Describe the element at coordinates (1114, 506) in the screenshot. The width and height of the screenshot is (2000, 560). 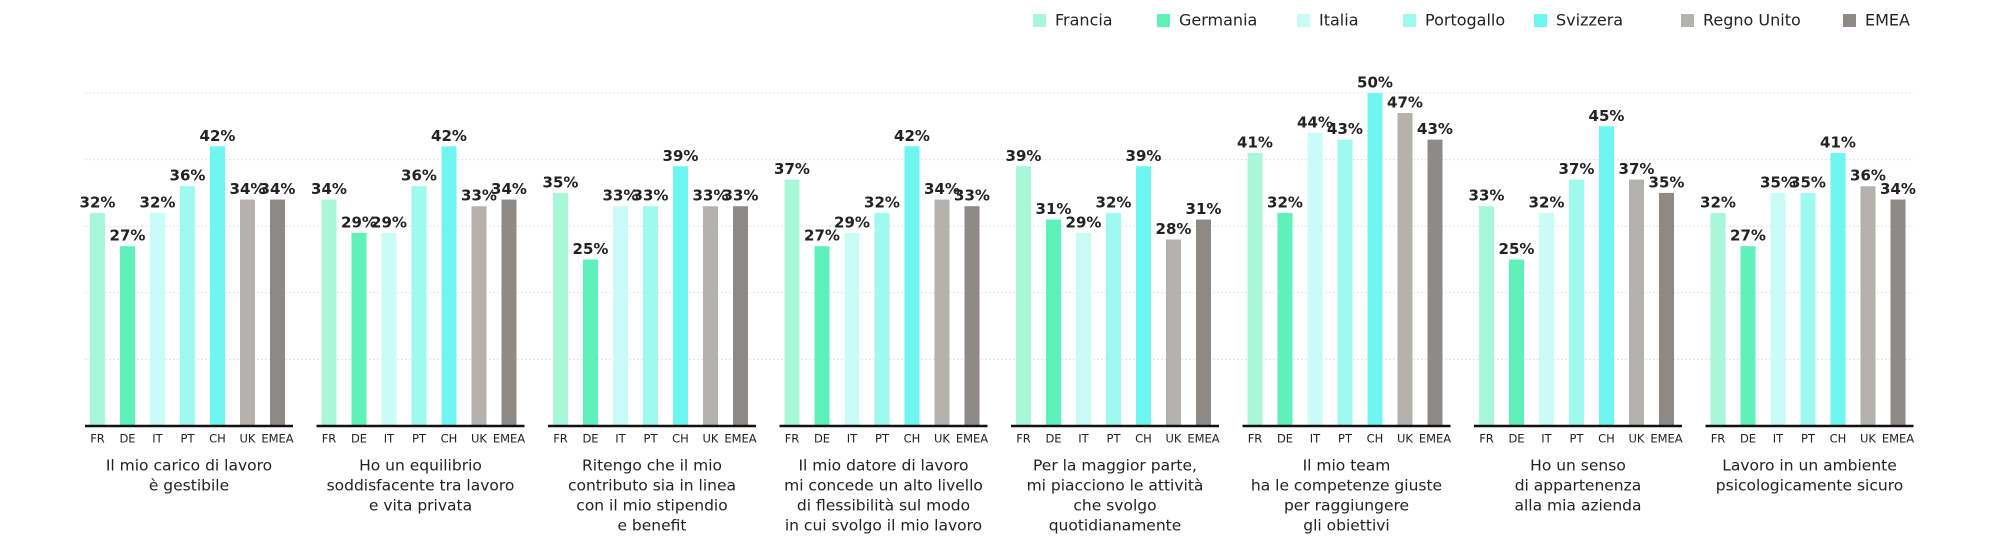
I see `category-label: che svolgo` at that location.